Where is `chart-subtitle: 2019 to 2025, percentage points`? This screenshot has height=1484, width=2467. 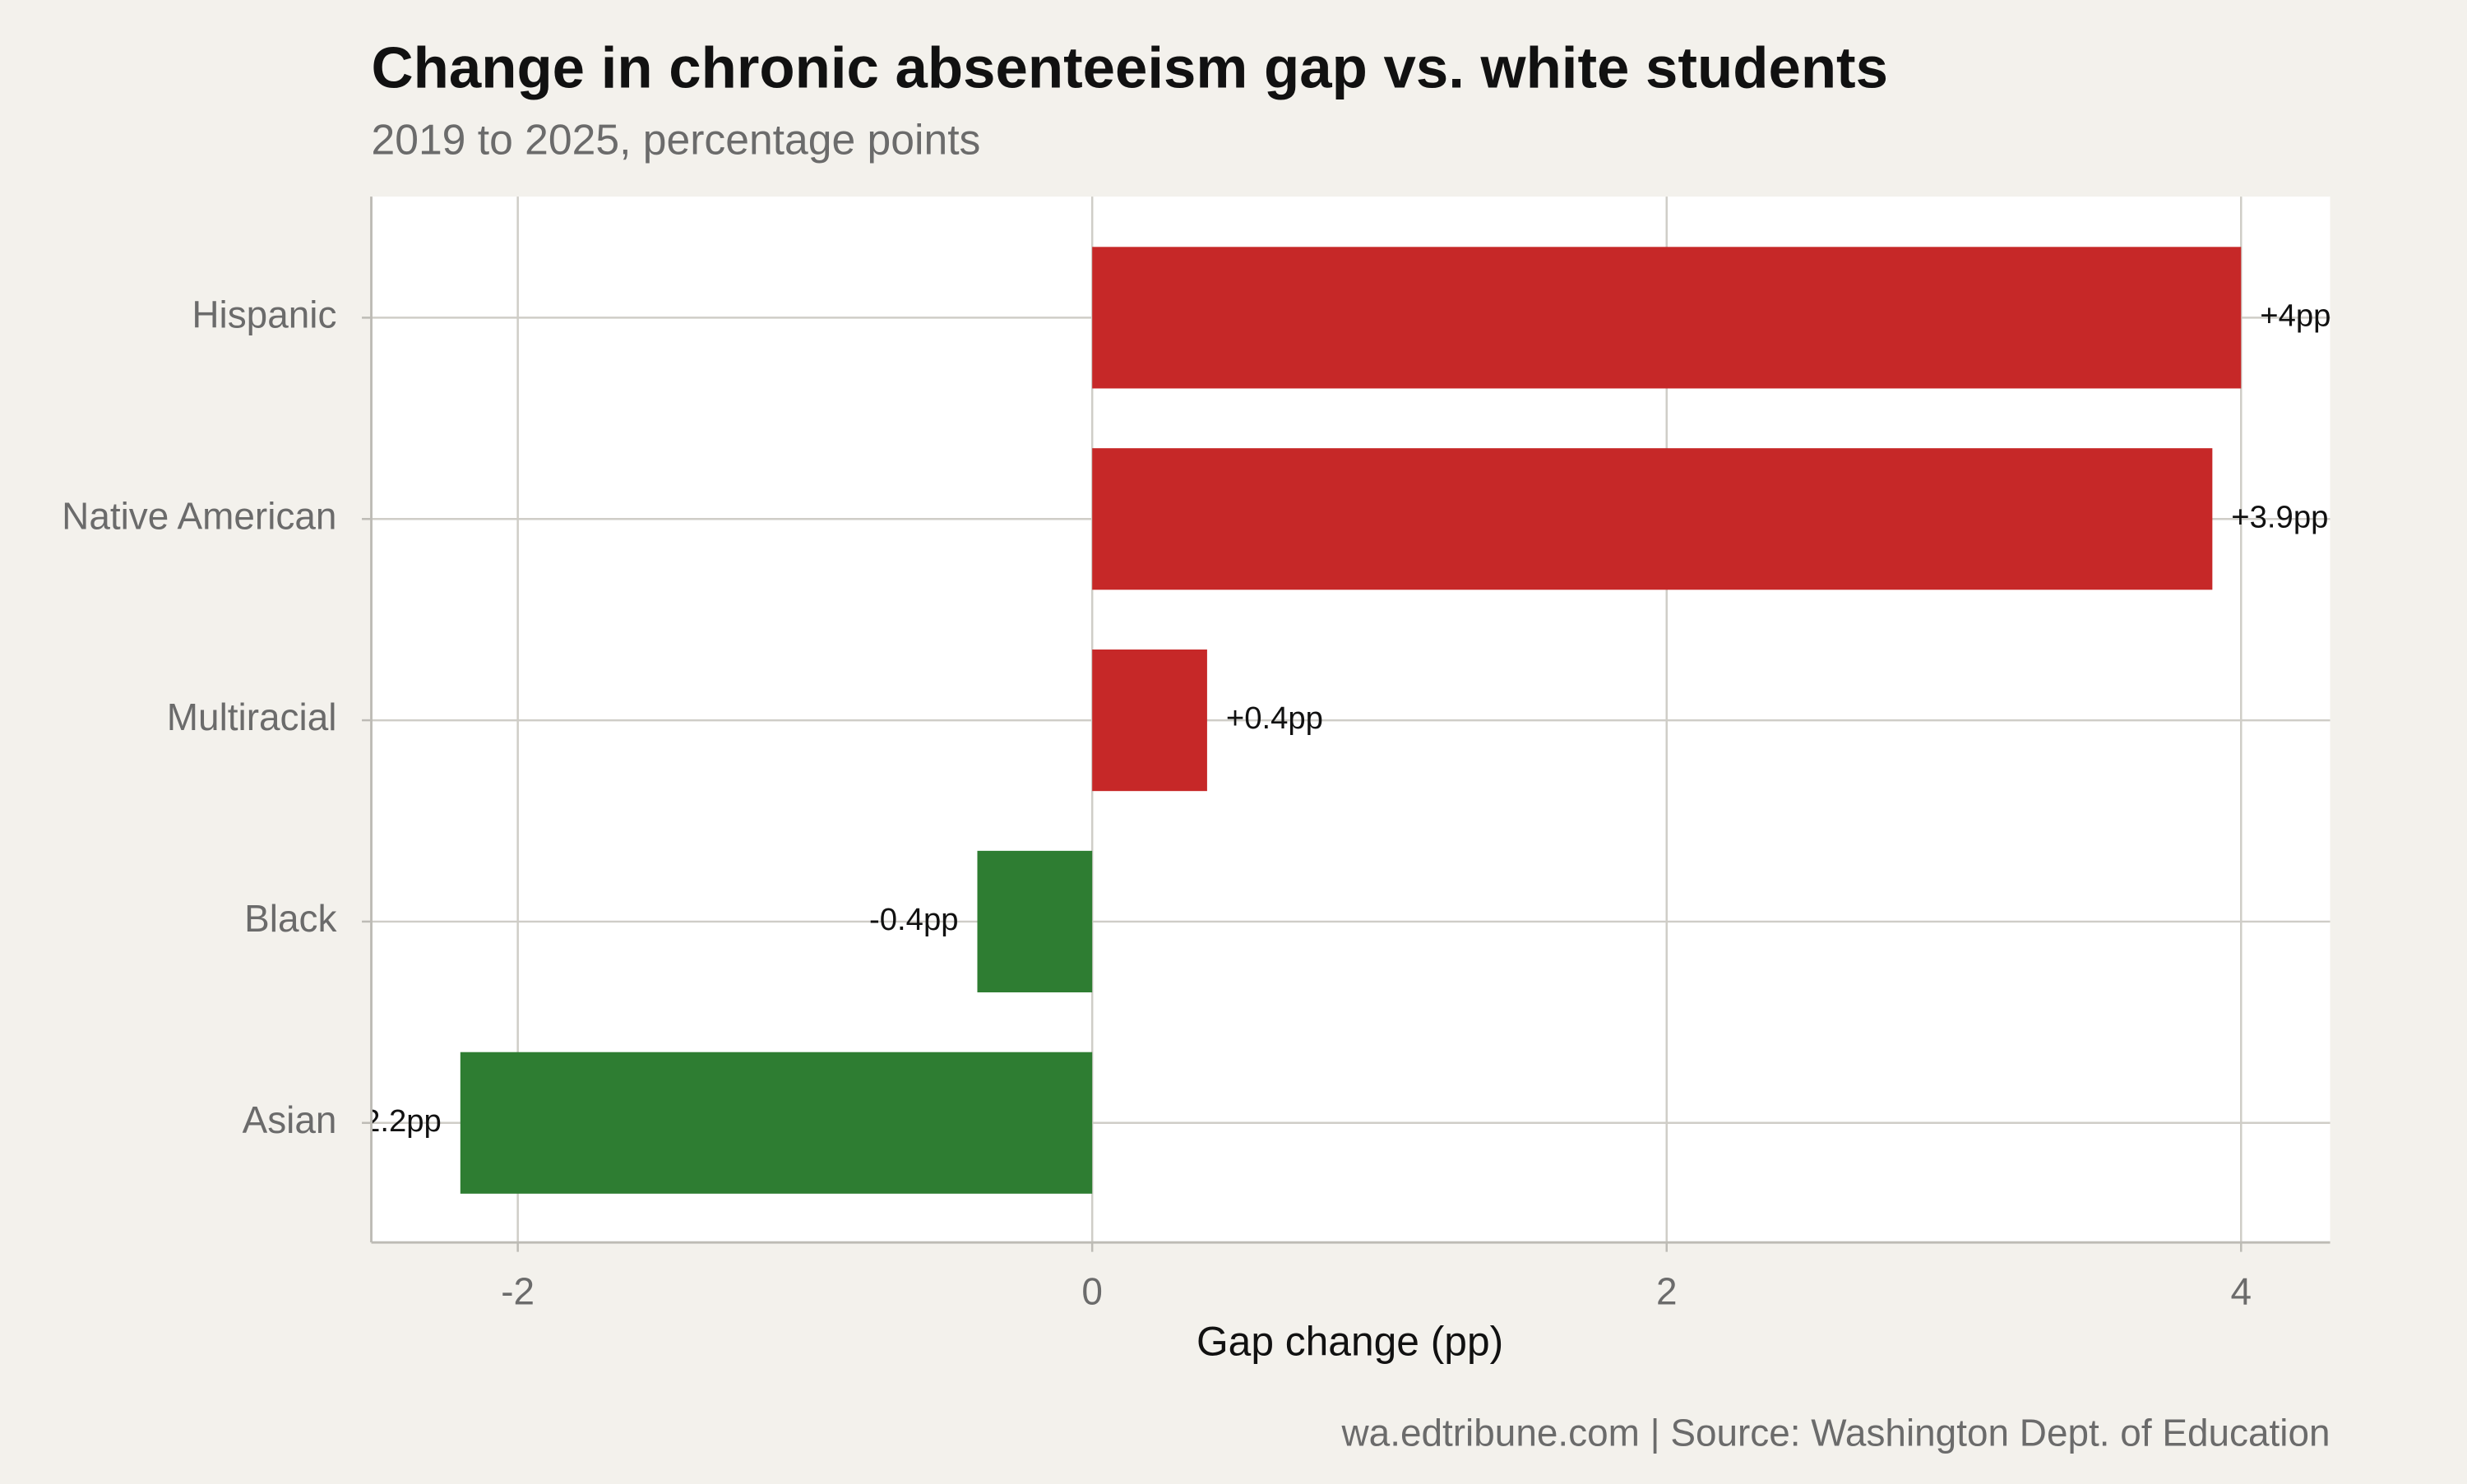 chart-subtitle: 2019 to 2025, percentage points is located at coordinates (676, 140).